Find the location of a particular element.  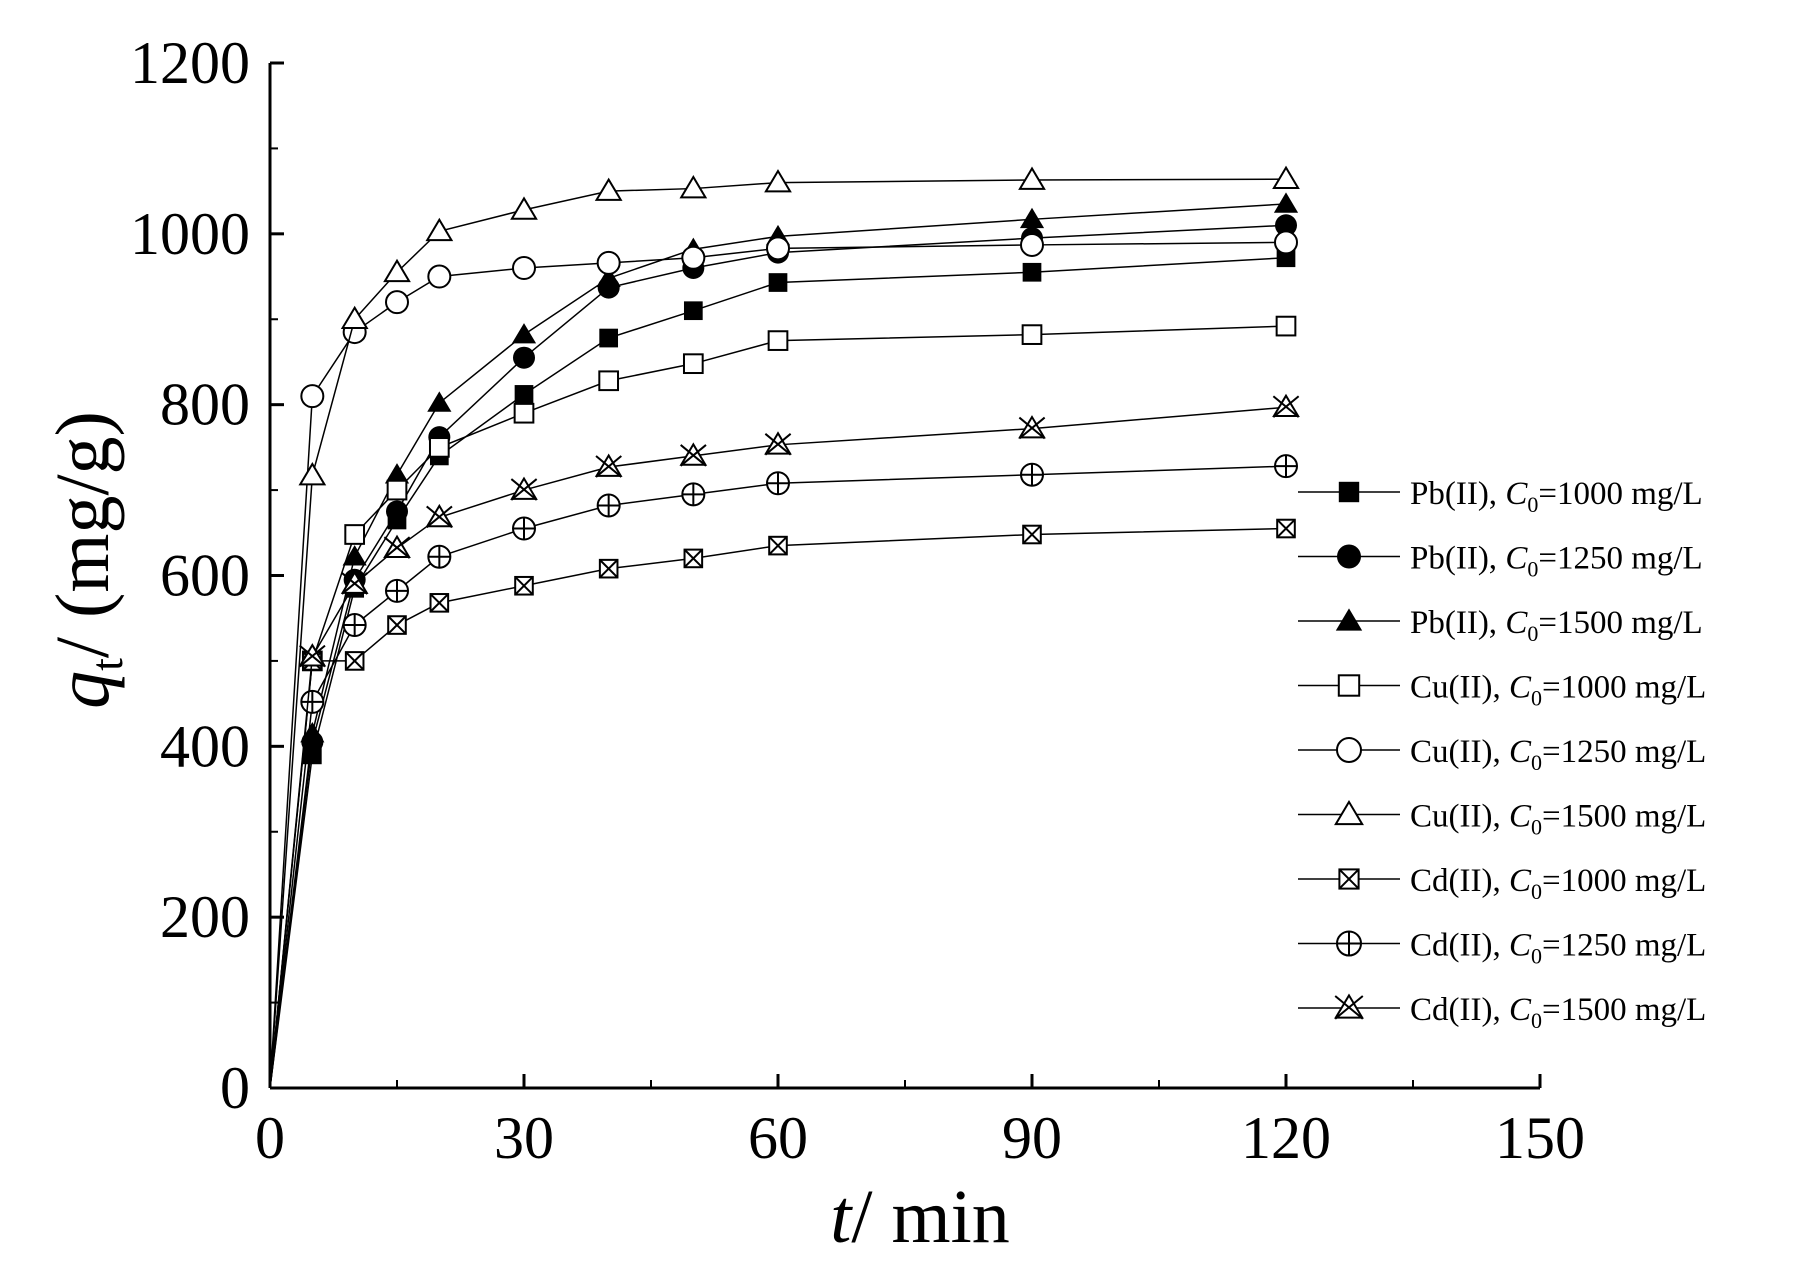

legend-label: Pb(II), C0=1250 mg/L is located at coordinates (1556, 561).